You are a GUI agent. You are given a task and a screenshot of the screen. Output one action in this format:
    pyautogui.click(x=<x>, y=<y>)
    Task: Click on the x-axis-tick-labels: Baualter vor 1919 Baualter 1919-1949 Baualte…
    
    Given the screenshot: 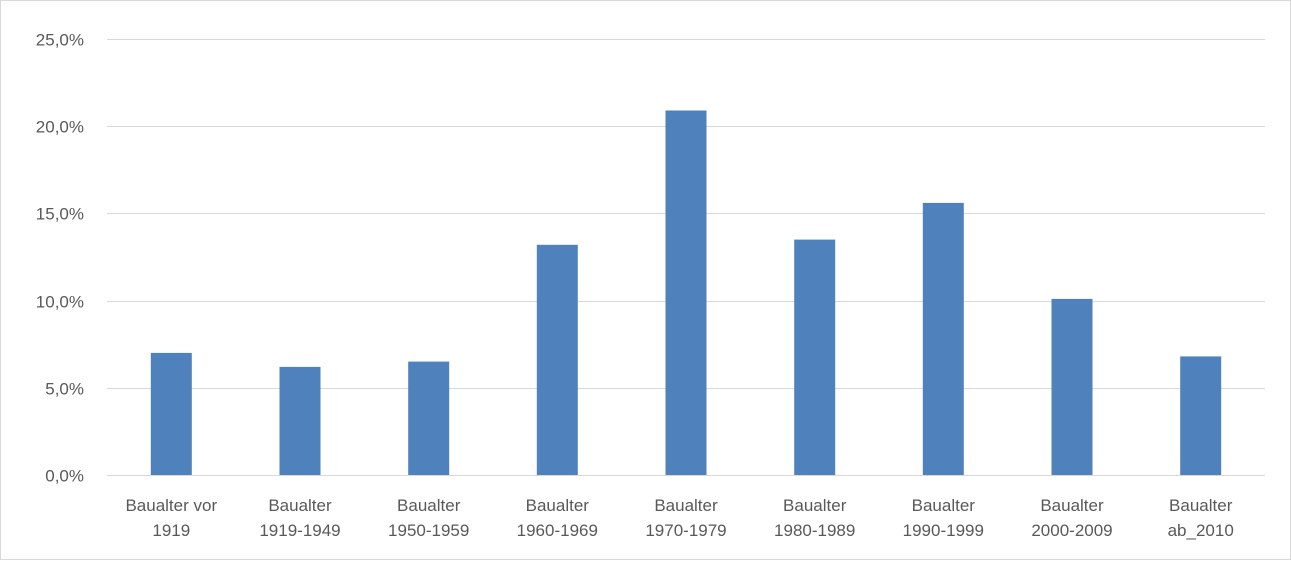 What is the action you would take?
    pyautogui.click(x=679, y=518)
    